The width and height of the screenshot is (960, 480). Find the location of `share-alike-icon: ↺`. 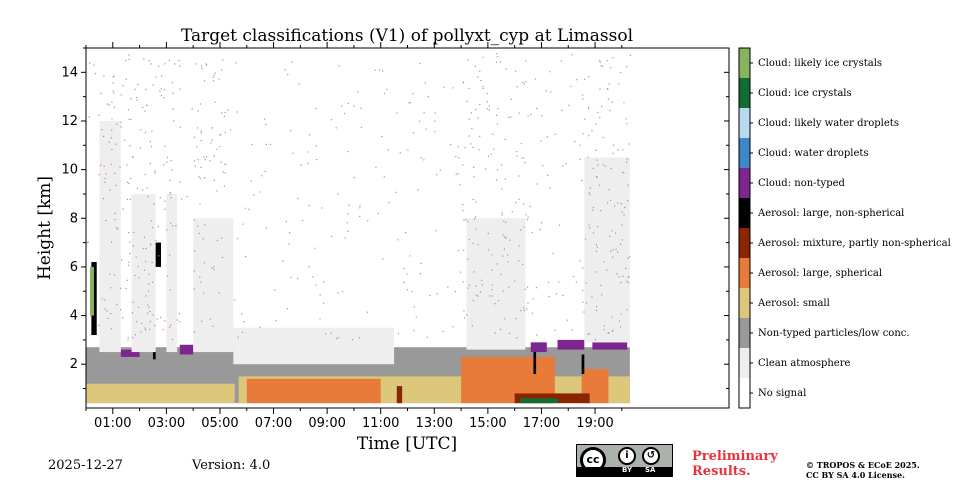

share-alike-icon: ↺ is located at coordinates (651, 456).